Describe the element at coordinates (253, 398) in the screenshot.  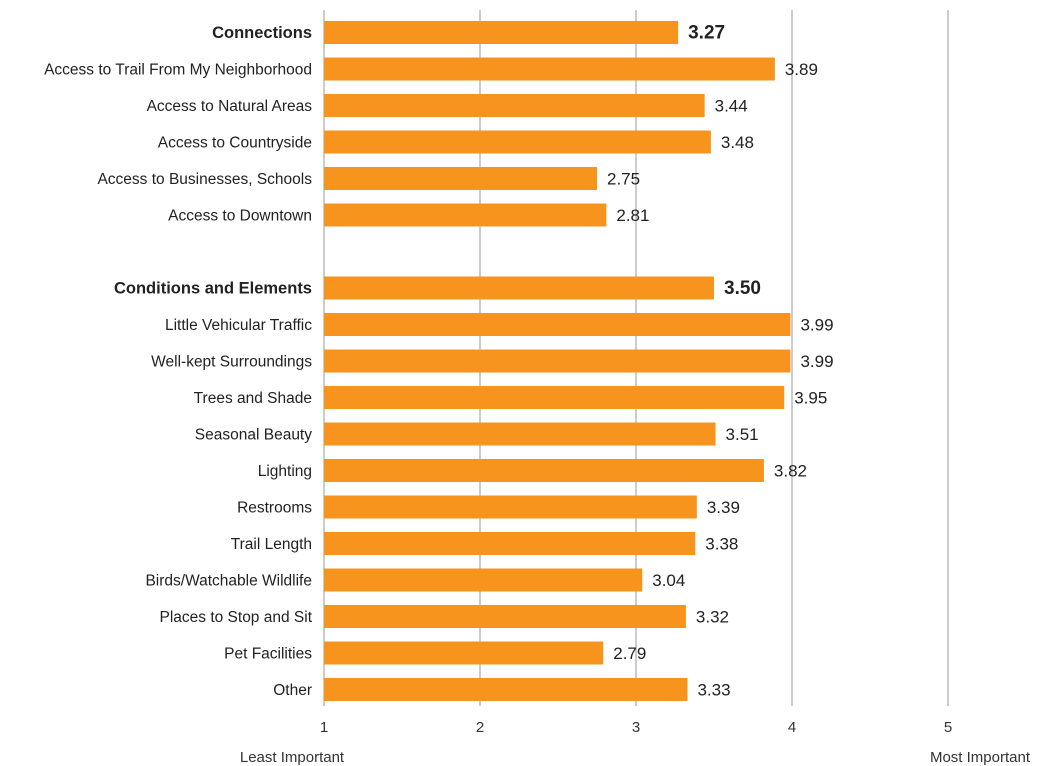
I see `category-label: Trees and Shade` at that location.